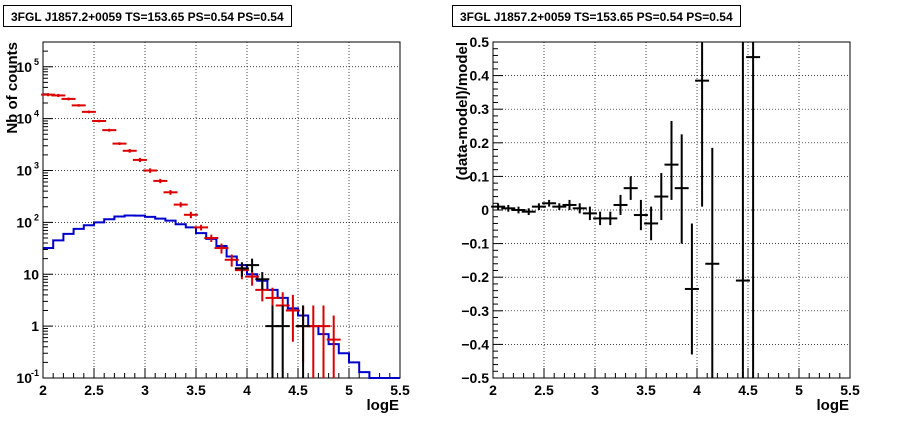  I want to click on y-tick-exponent: 4, so click(36, 114).